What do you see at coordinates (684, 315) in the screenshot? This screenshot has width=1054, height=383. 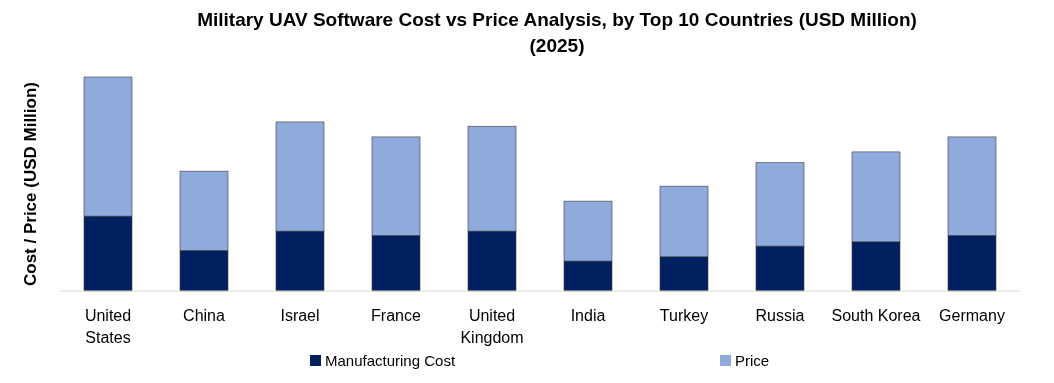 I see `x-tick-label: Turkey` at bounding box center [684, 315].